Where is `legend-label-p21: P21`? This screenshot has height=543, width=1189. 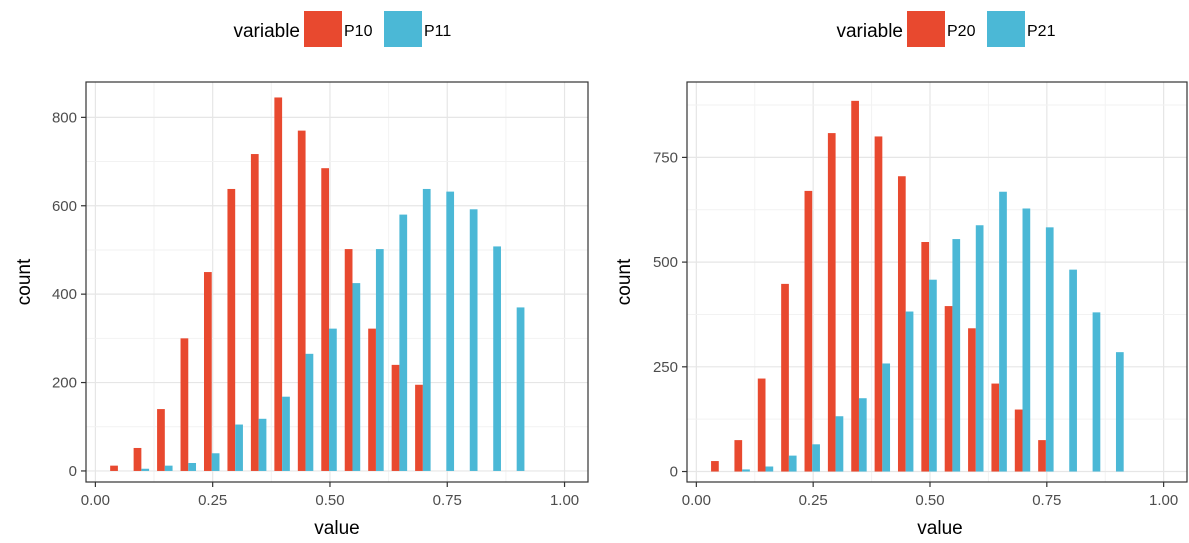
legend-label-p21: P21 is located at coordinates (1041, 31).